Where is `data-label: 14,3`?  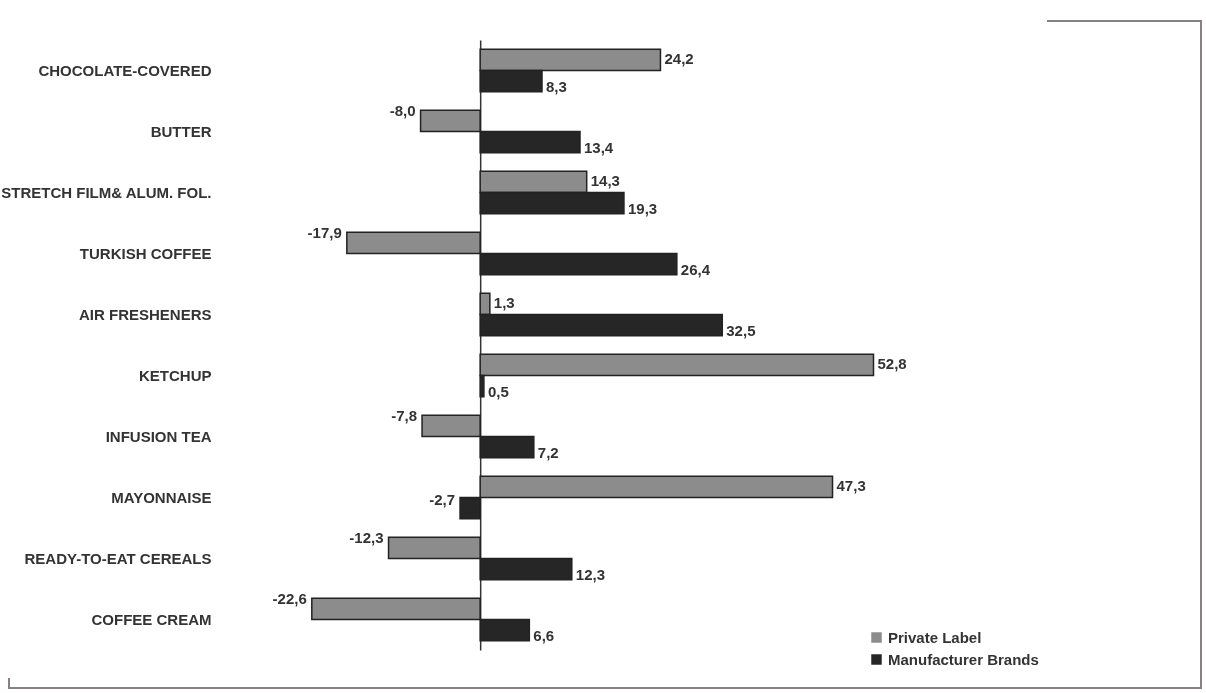
data-label: 14,3 is located at coordinates (605, 180).